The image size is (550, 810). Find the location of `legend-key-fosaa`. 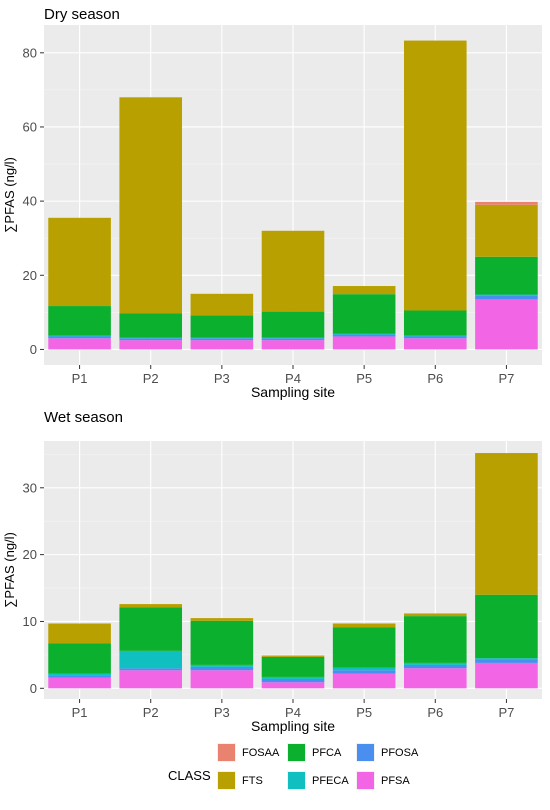

legend-key-fosaa is located at coordinates (226, 752).